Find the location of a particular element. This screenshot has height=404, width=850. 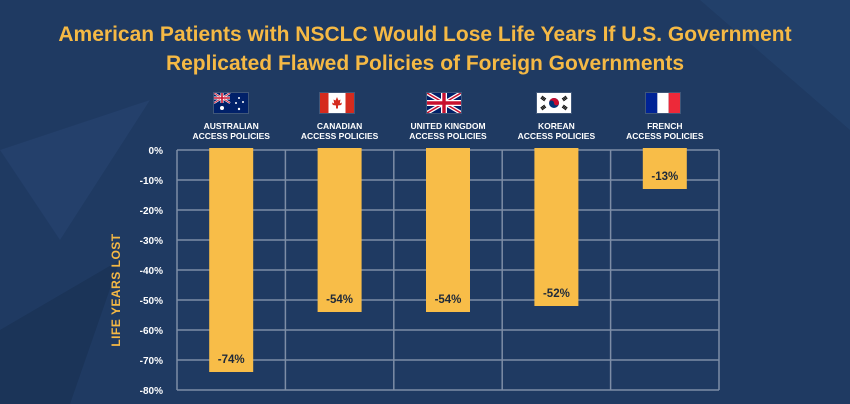

y-tick-label: -30% is located at coordinates (151, 241).